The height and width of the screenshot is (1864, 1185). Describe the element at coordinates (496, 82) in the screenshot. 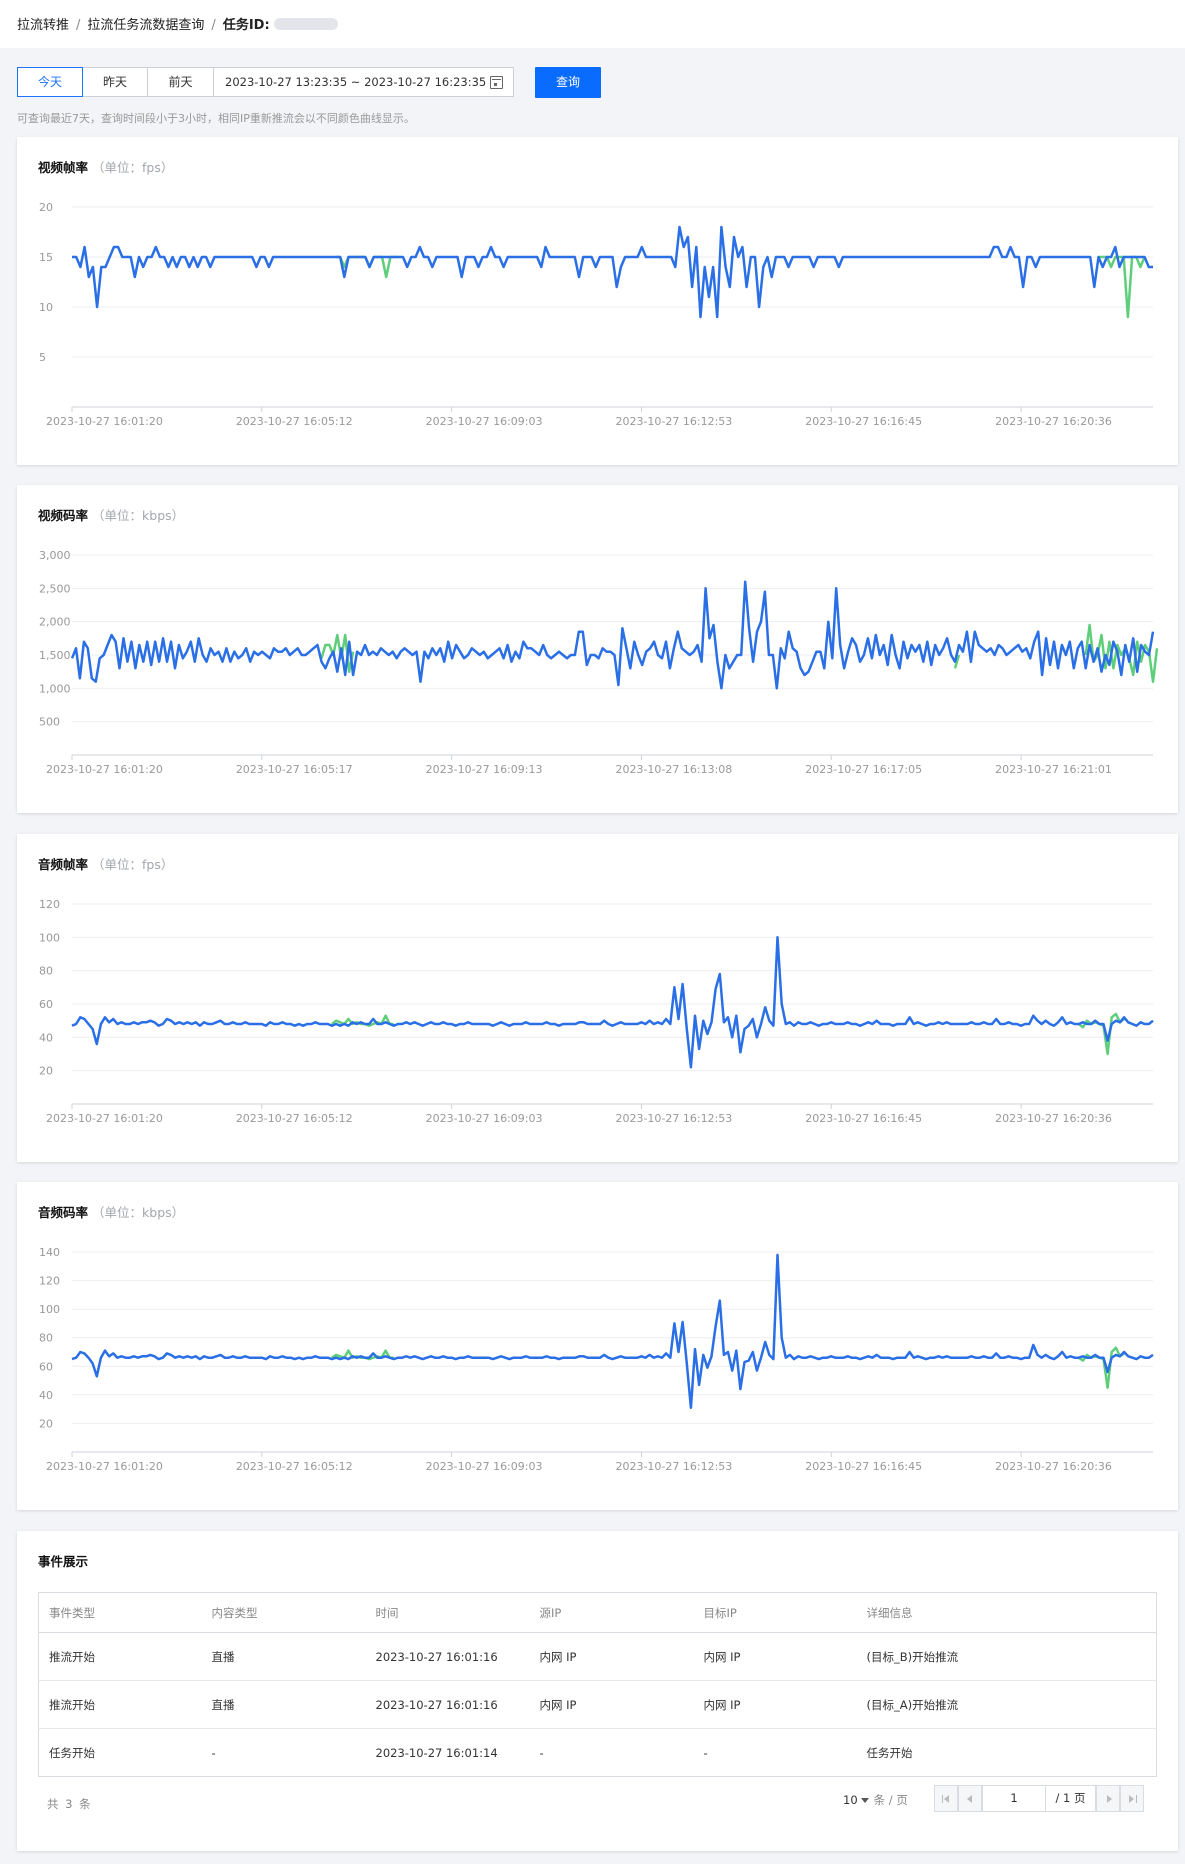

I see `calendar-icon` at that location.